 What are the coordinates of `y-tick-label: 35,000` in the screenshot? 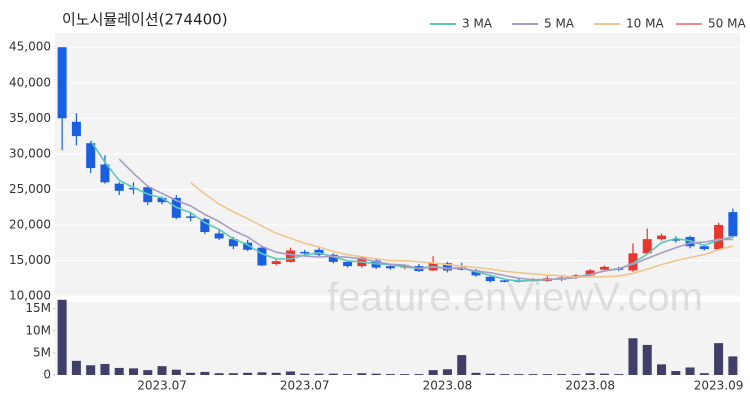 It's located at (30, 118).